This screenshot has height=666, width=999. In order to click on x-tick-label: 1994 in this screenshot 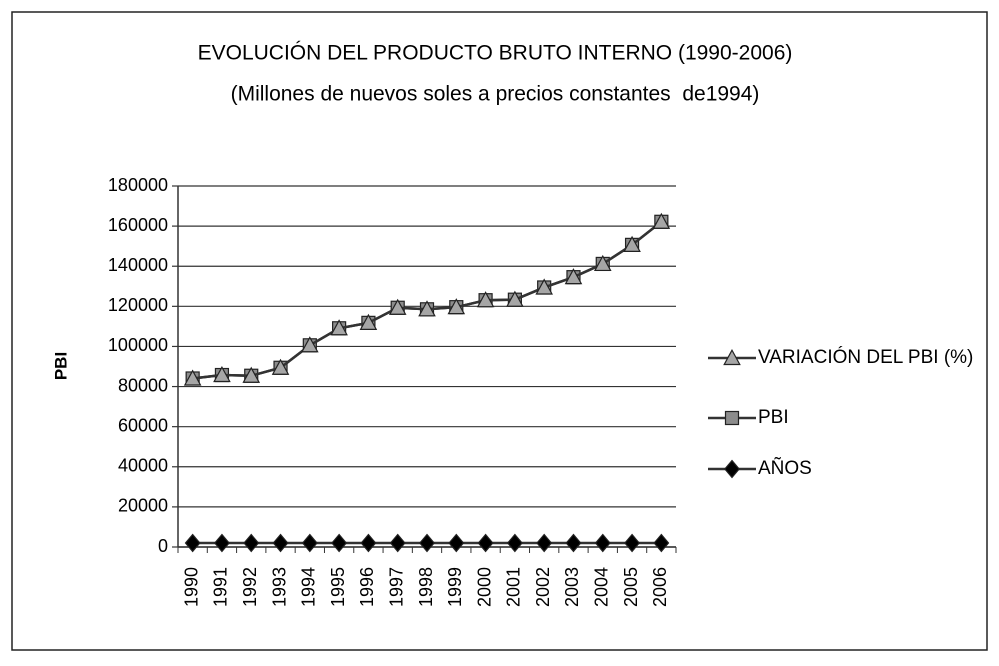, I will do `click(309, 587)`.